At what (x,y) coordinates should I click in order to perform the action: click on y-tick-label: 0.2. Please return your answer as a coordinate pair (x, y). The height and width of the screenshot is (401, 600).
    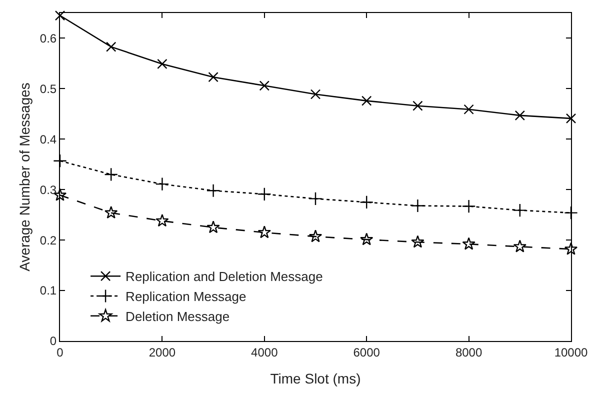
    Looking at the image, I should click on (48, 240).